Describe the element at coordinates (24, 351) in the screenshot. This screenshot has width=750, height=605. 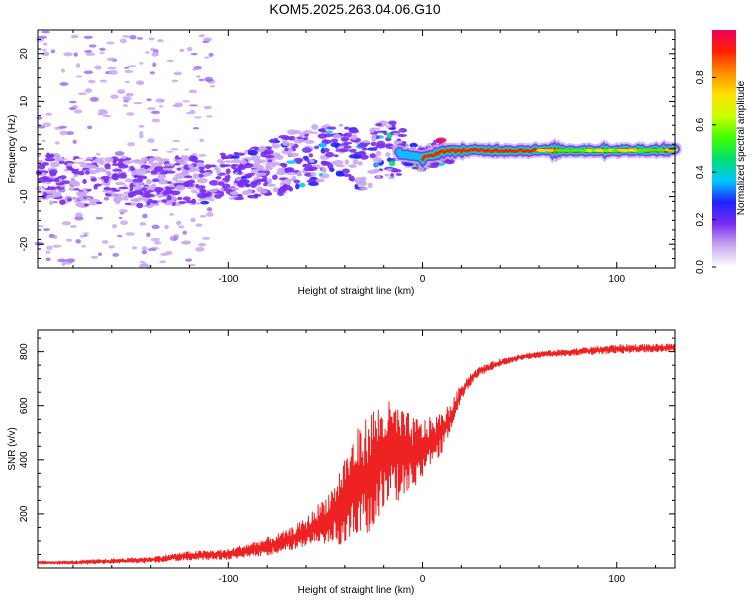
I see `y-tick-label: 800` at that location.